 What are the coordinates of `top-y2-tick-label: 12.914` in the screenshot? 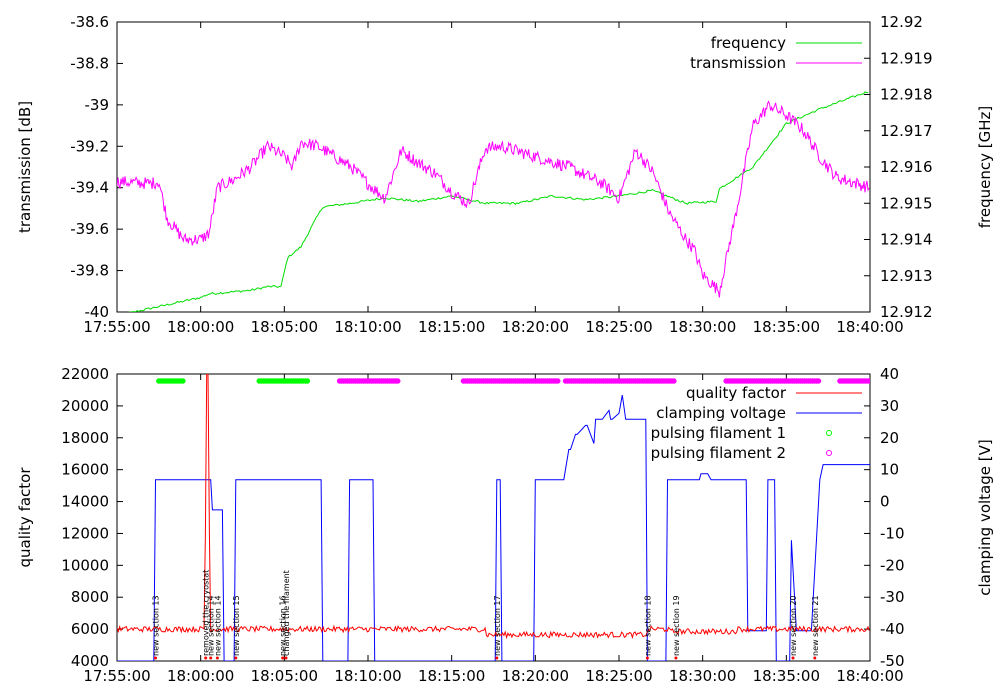 It's located at (906, 240).